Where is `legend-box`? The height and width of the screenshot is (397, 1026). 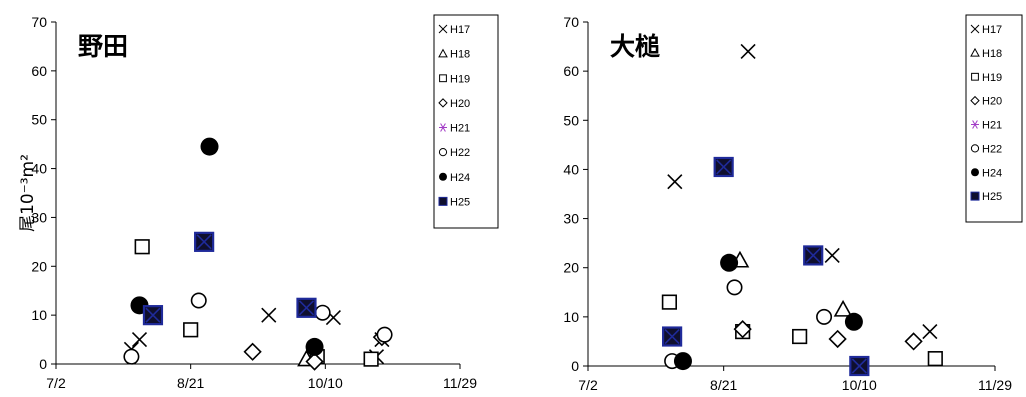
legend-box is located at coordinates (466, 121).